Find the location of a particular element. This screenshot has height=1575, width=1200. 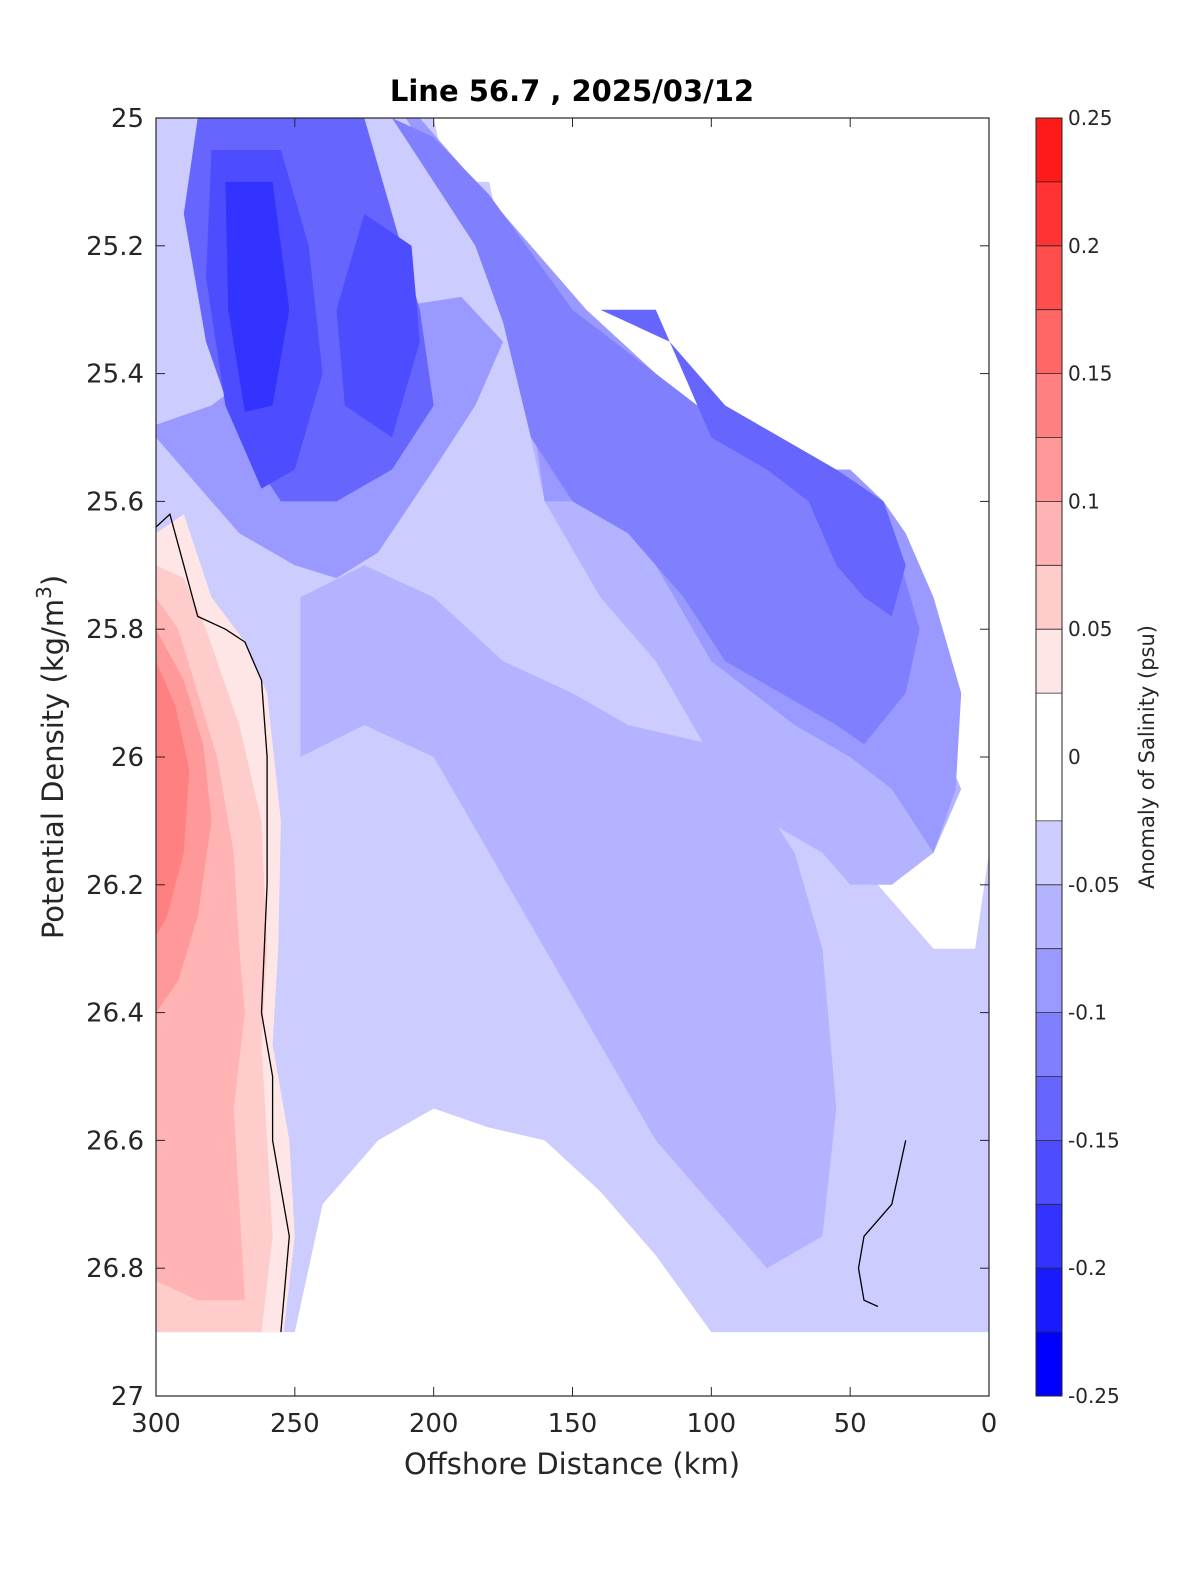

chart-title: Line 56.7 , 2025/03/12 is located at coordinates (572, 91).